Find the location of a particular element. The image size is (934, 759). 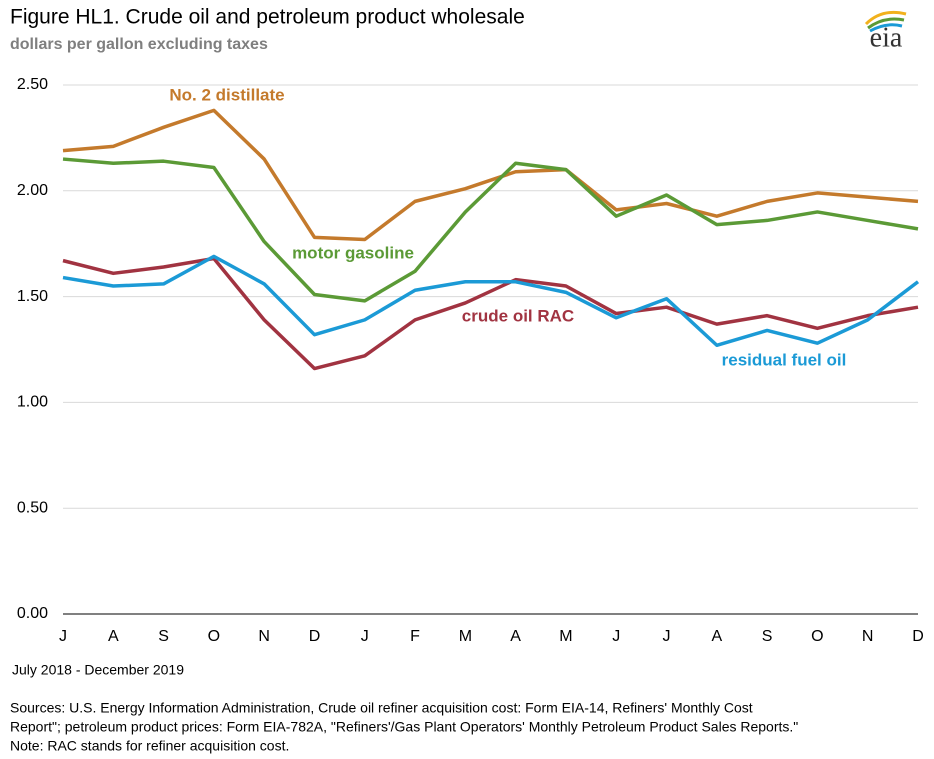

chart-subtitle: dollars per gallon excluding taxes is located at coordinates (139, 44).